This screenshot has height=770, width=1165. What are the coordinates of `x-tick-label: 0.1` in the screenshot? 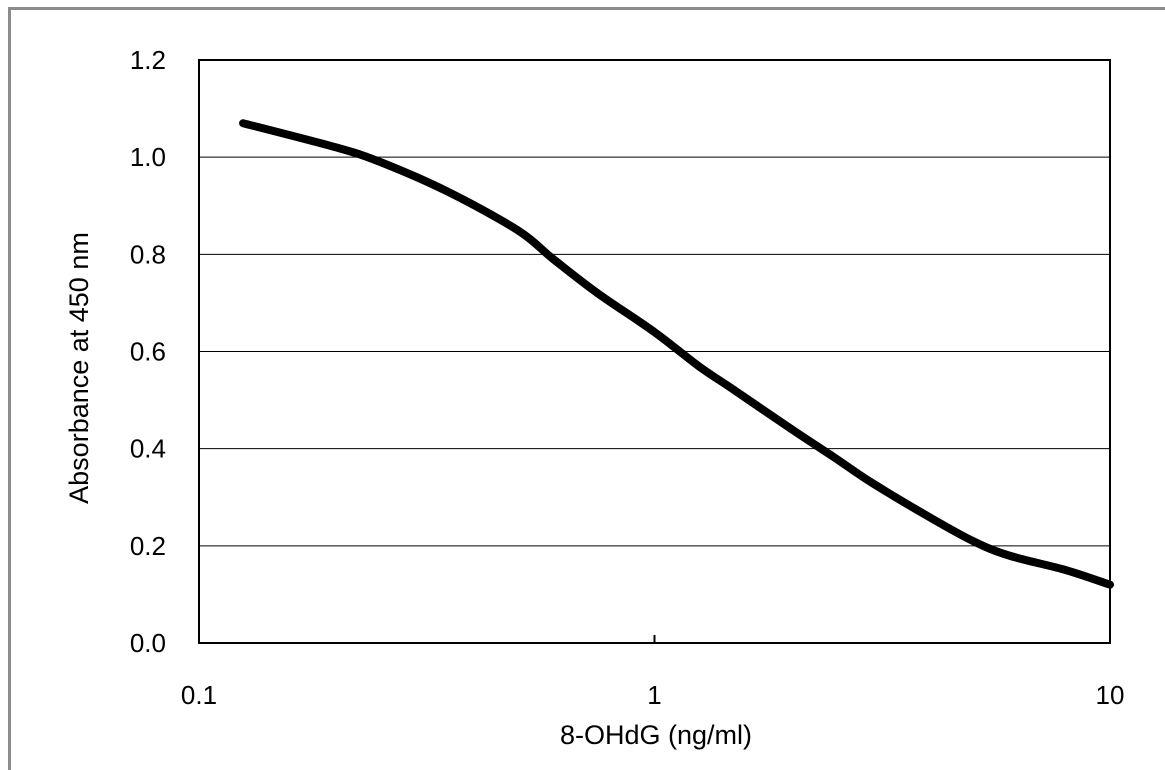 It's located at (199, 695).